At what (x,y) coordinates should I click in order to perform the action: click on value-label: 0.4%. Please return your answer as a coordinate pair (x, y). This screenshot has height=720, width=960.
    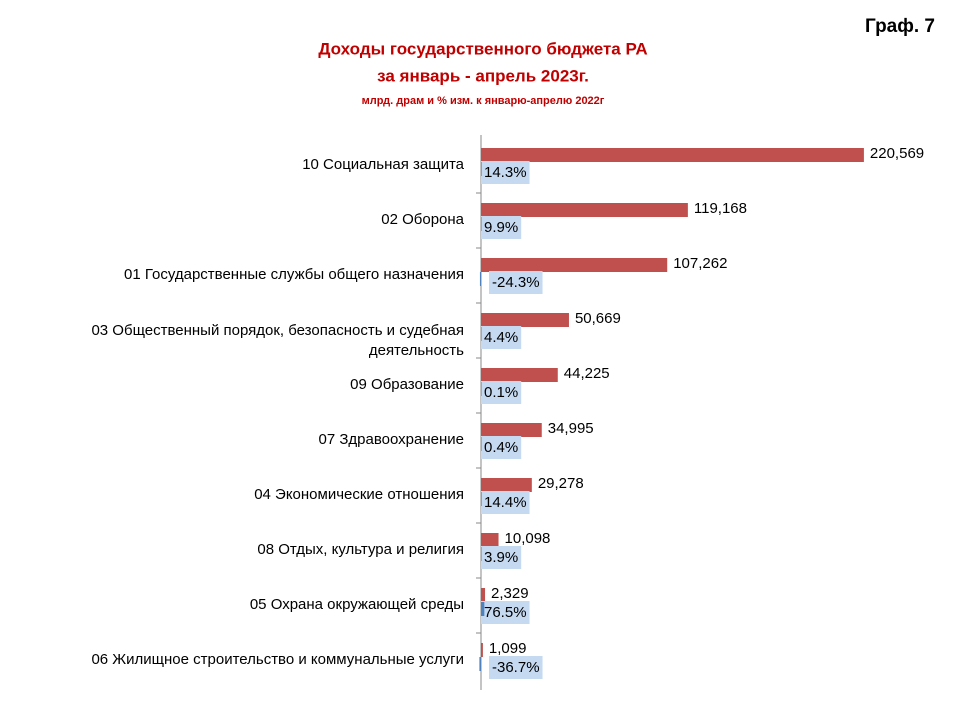
    Looking at the image, I should click on (501, 447).